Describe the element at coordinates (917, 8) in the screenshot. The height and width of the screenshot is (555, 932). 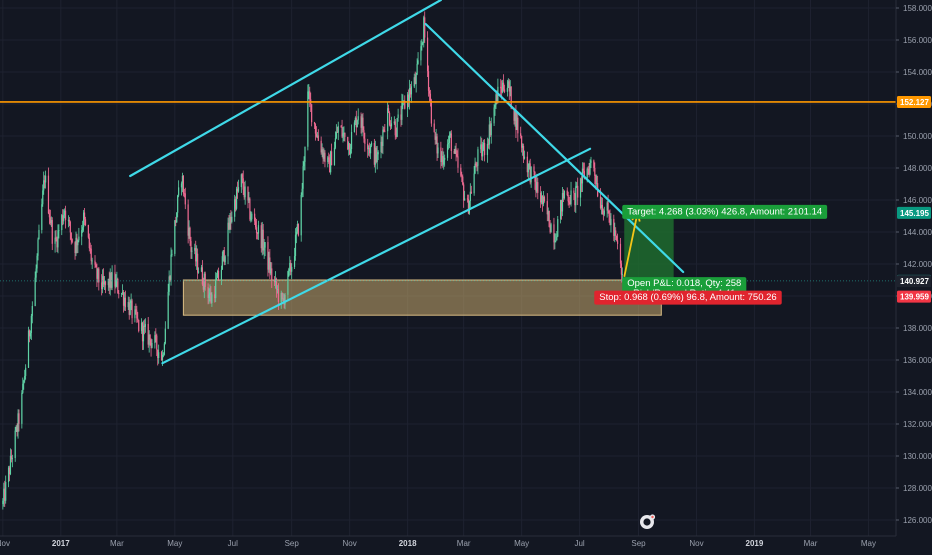
I see `y-tick-label: 158.000` at that location.